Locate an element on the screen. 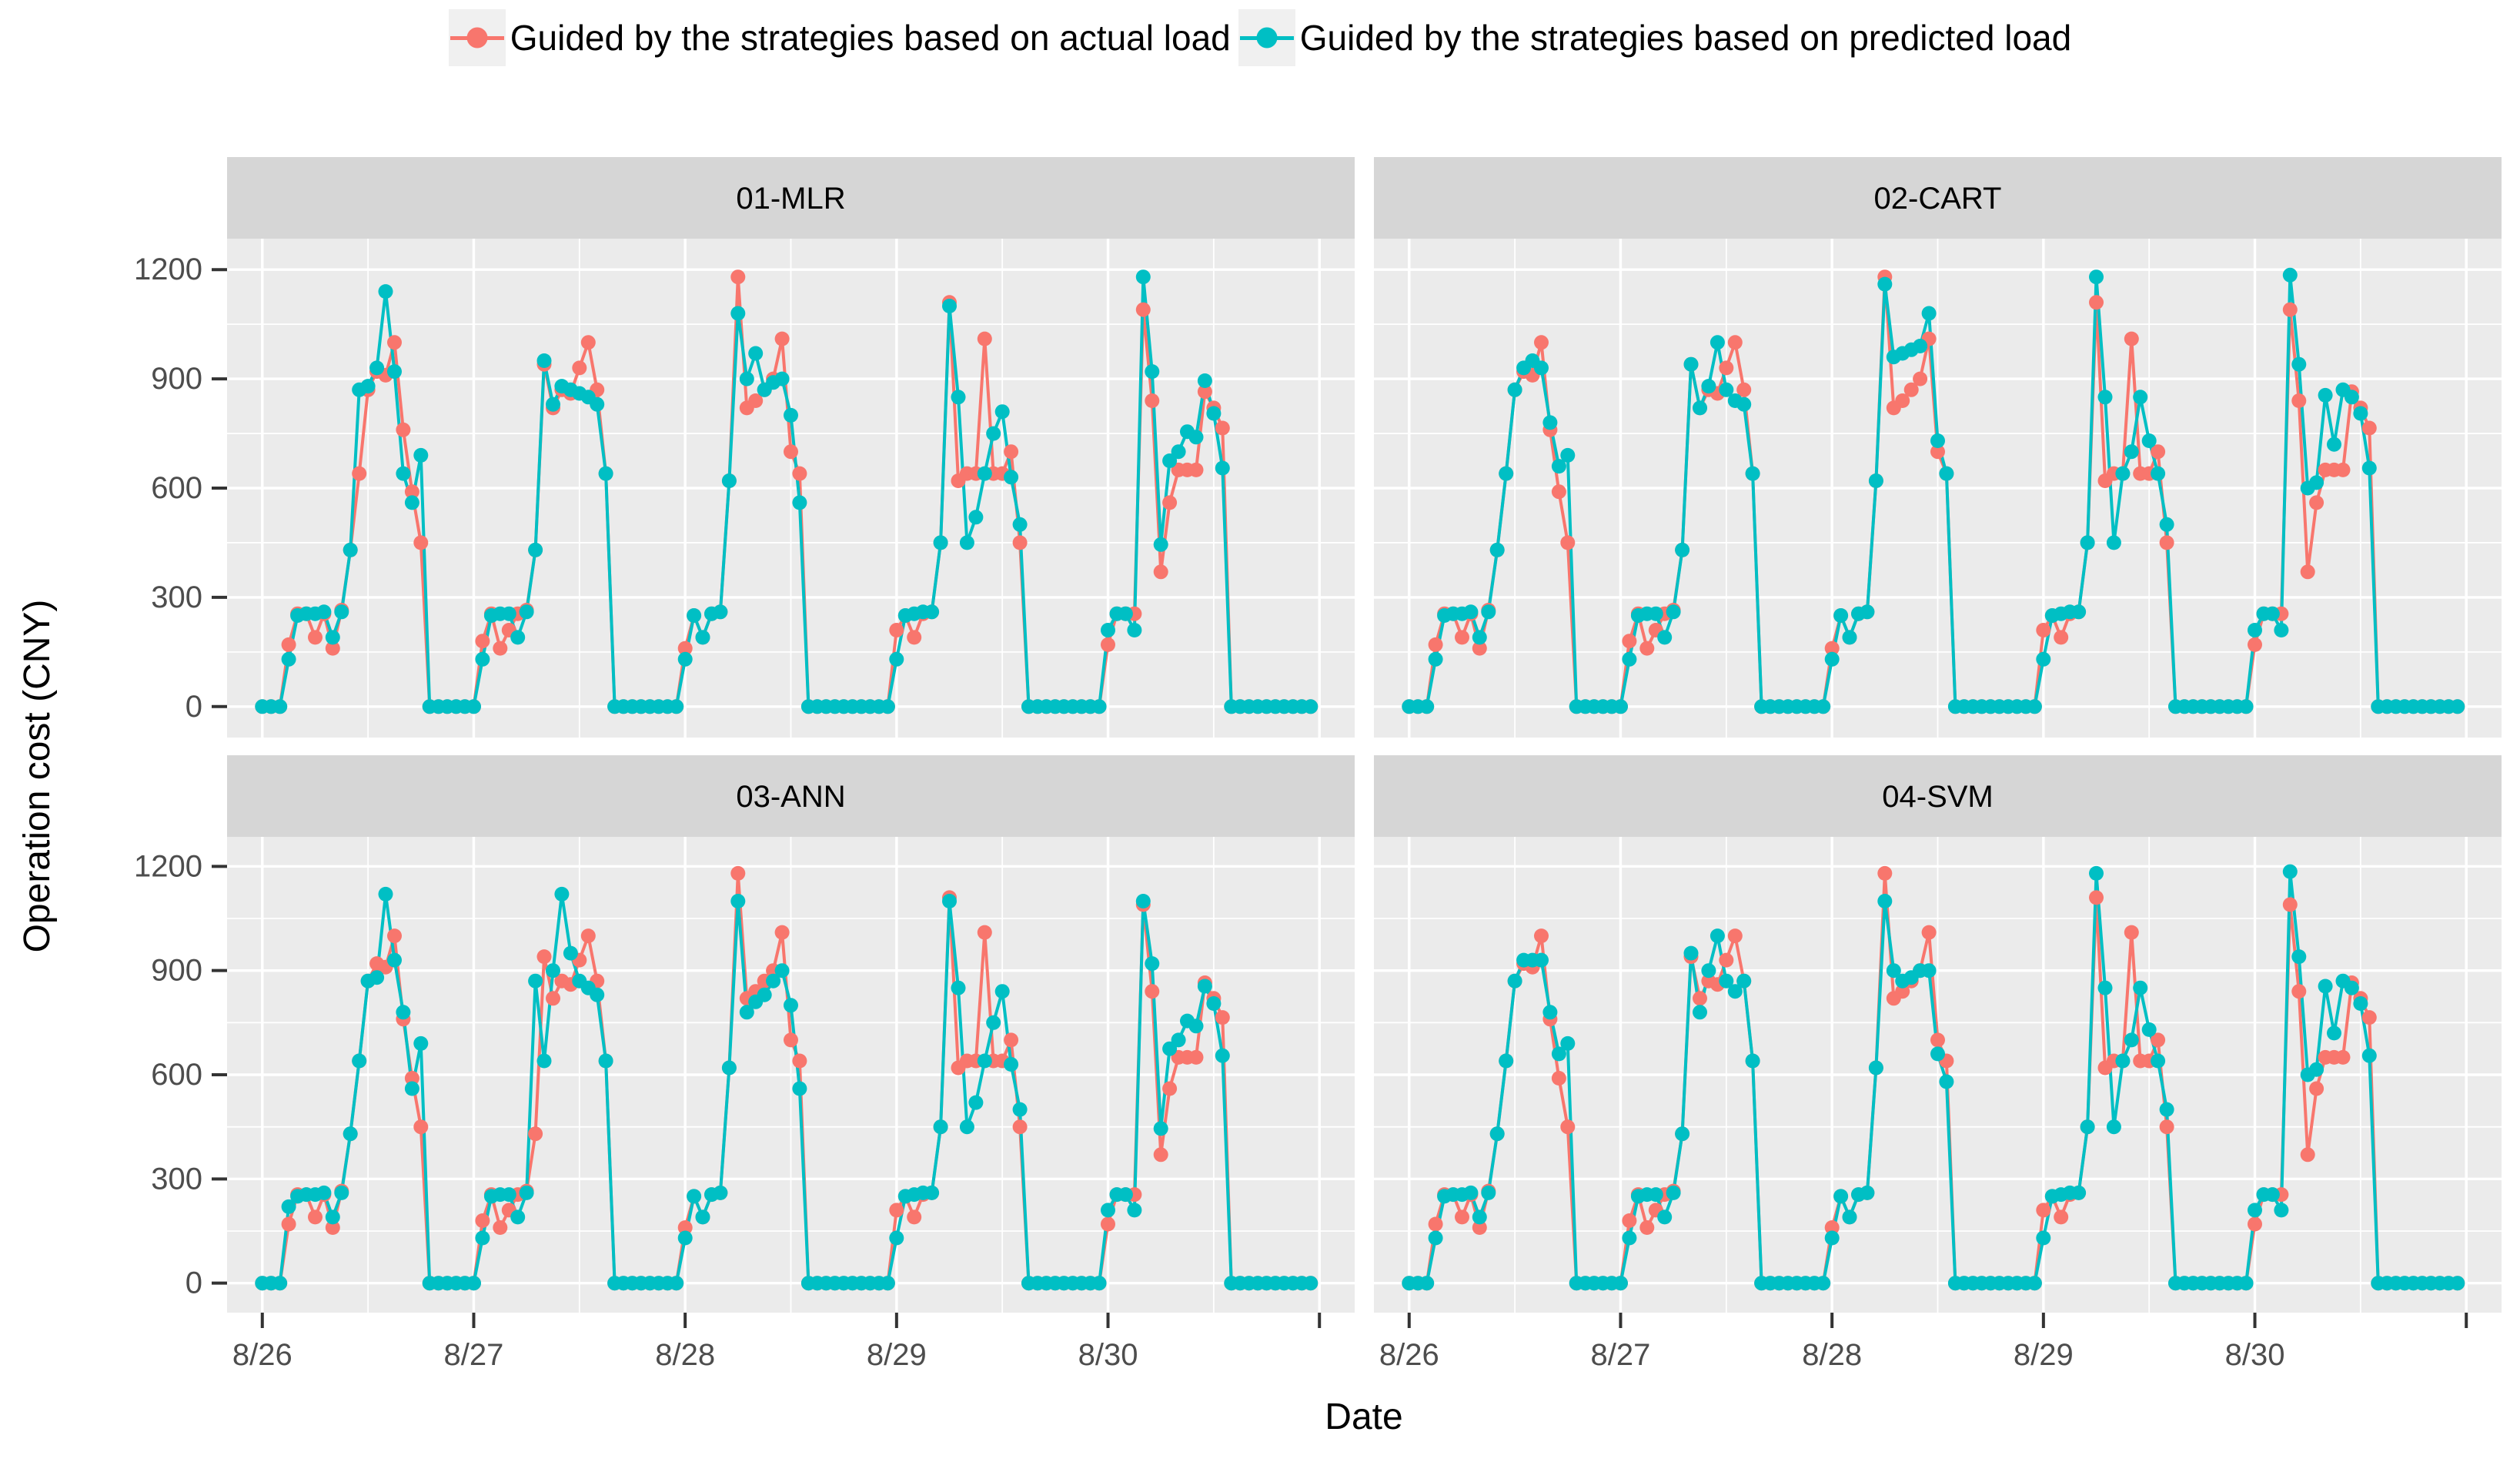 This screenshot has height=1462, width=2520. x-tick-label: 8/30 is located at coordinates (1108, 1355).